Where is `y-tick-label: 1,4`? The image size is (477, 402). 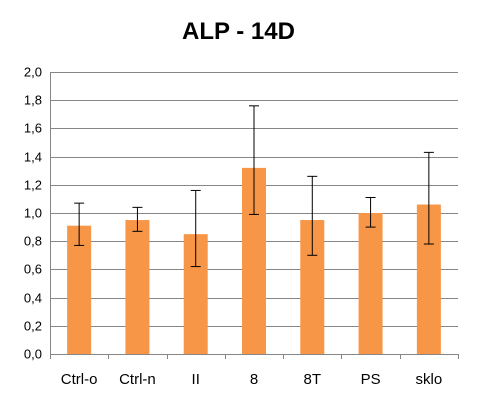 y-tick-label: 1,4 is located at coordinates (33, 157).